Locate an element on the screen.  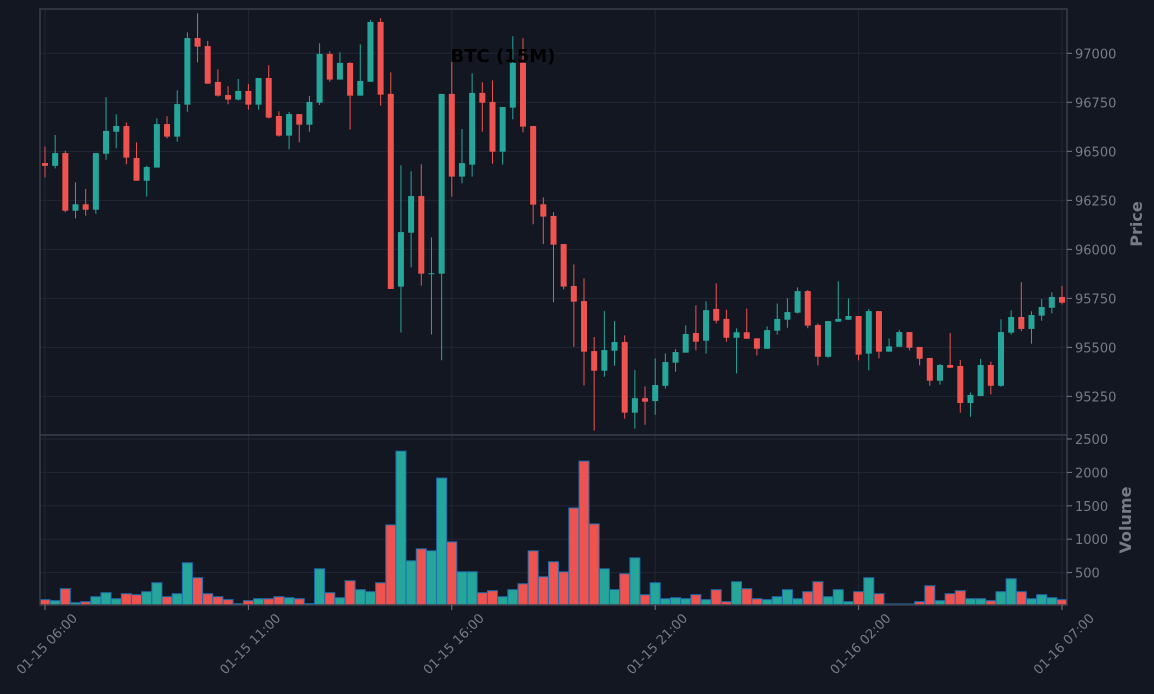
chart-title: BTC (15M) is located at coordinates (503, 56).